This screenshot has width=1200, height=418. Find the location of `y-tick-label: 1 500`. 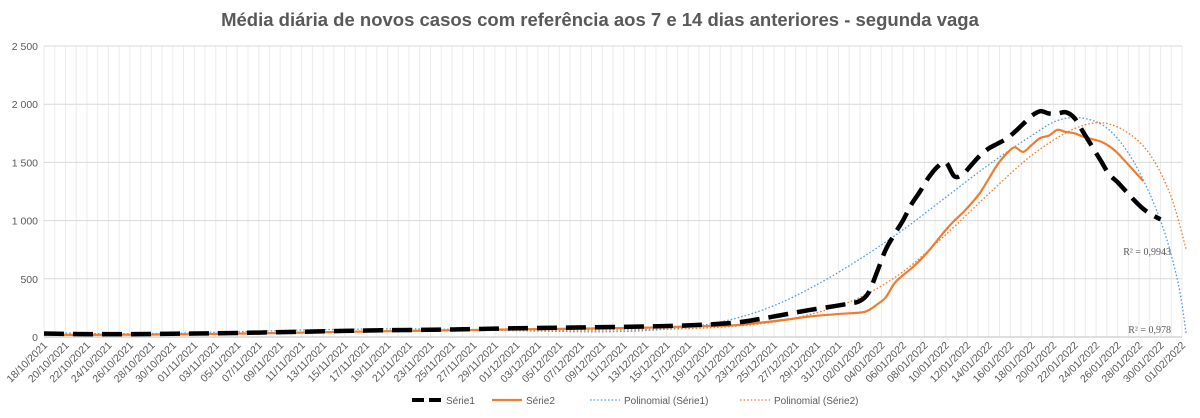

y-tick-label: 1 500 is located at coordinates (25, 163).